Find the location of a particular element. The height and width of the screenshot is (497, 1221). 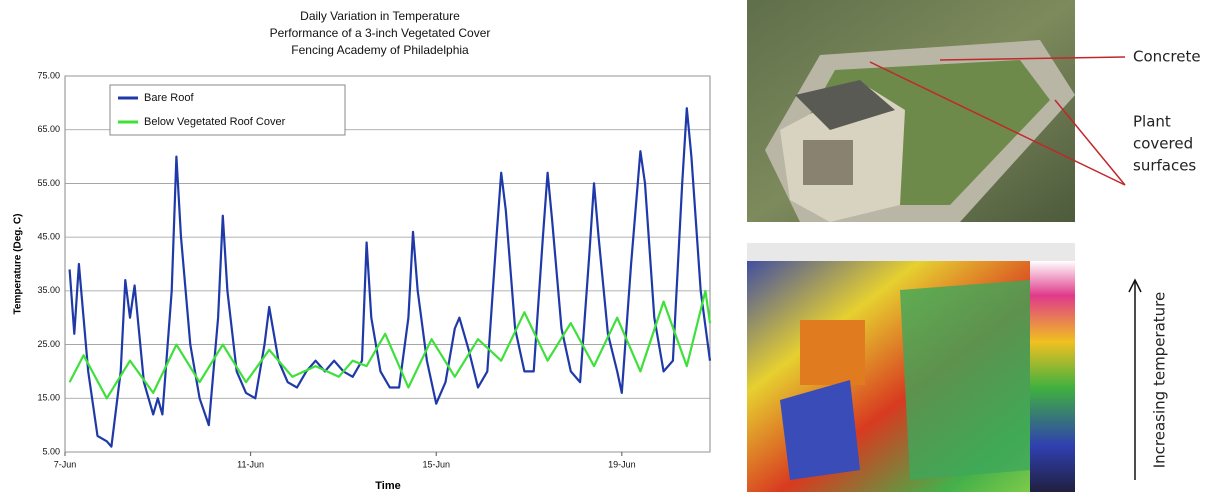

thermal-label: Increasing temperature is located at coordinates (1160, 380).